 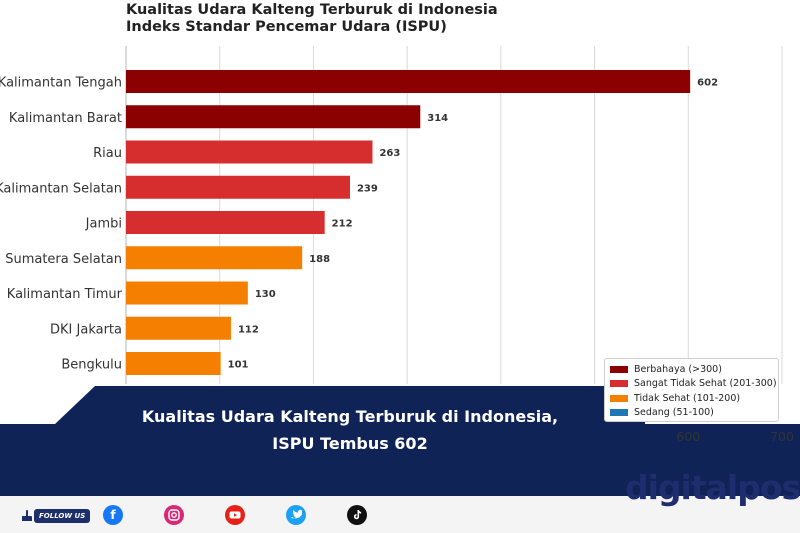 What do you see at coordinates (707, 83) in the screenshot?
I see `value-label: 602` at bounding box center [707, 83].